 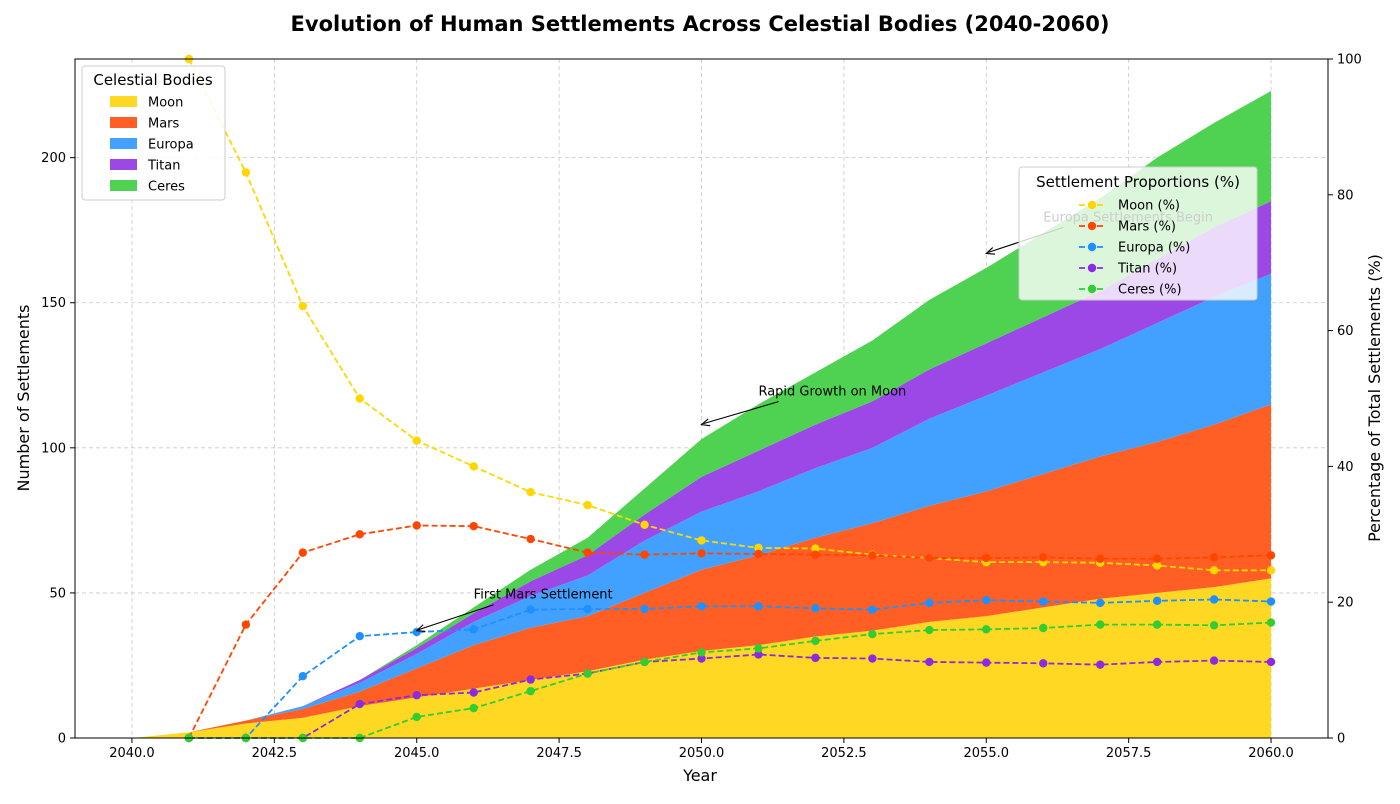 What do you see at coordinates (1149, 206) in the screenshot?
I see `legend2-label-moon: Moon (%)` at bounding box center [1149, 206].